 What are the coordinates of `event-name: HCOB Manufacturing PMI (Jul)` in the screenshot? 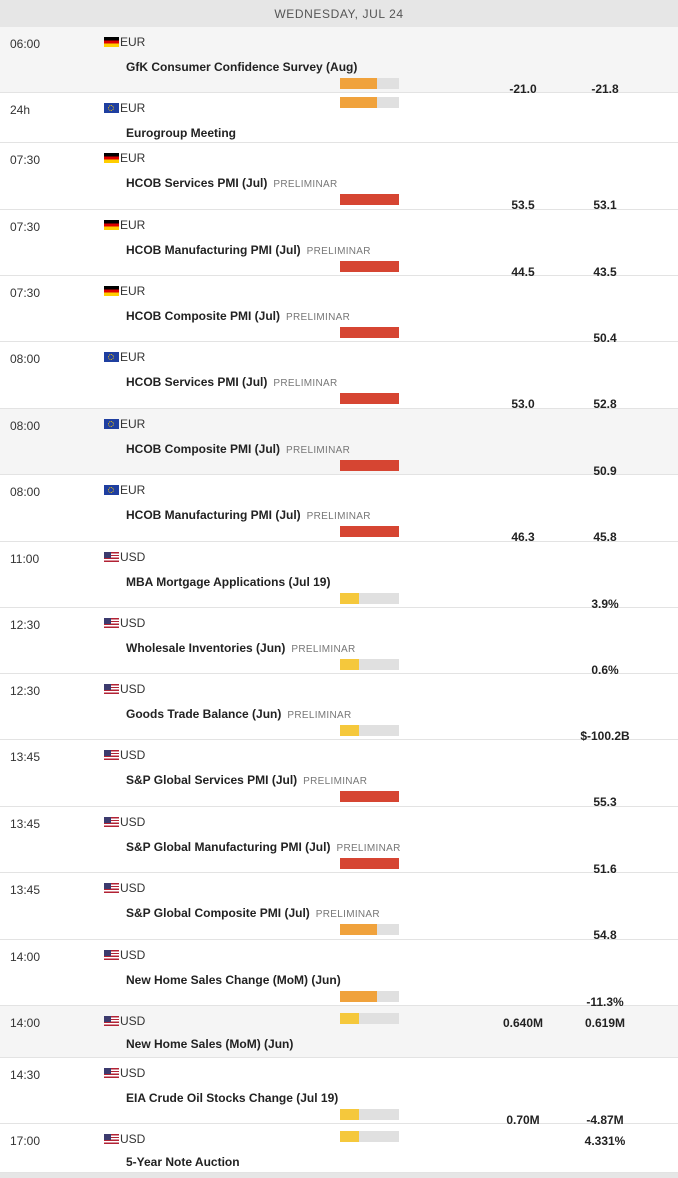 It's located at (213, 250).